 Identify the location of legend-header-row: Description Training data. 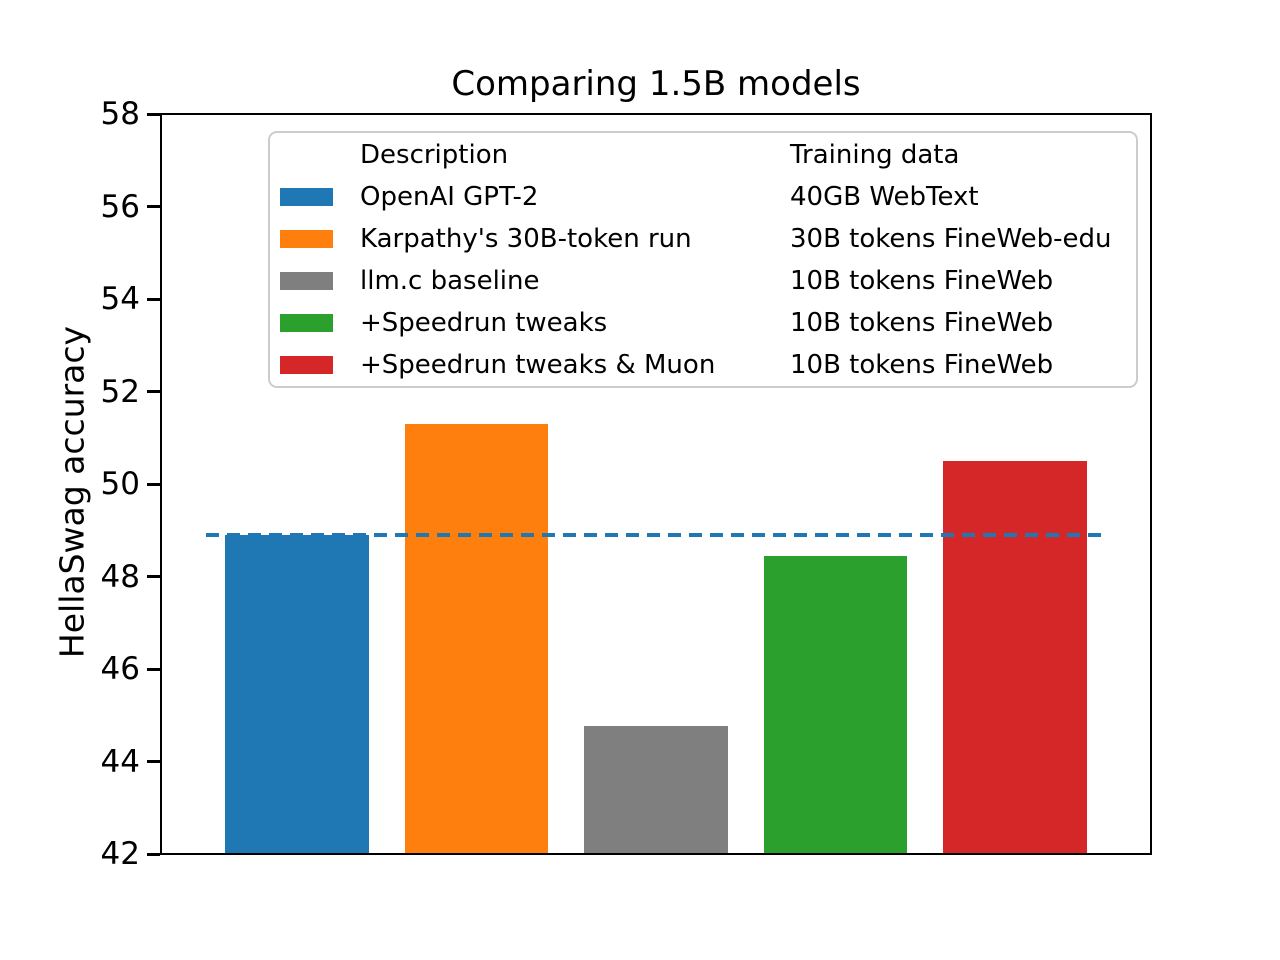
(703, 155).